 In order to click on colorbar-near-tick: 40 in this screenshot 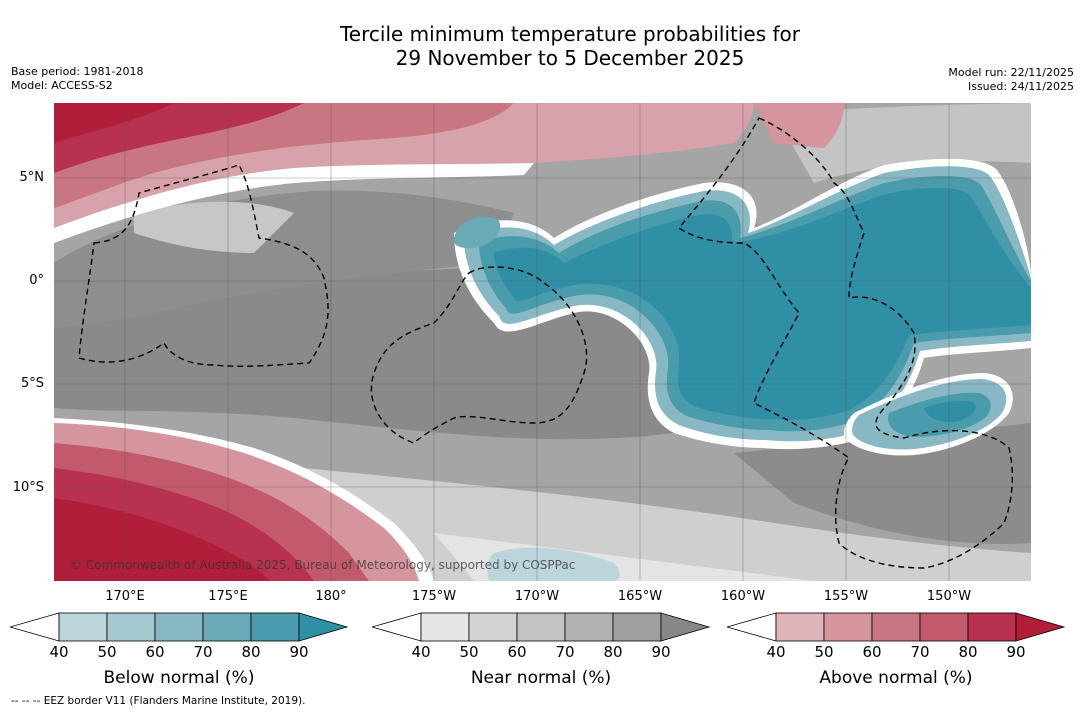, I will do `click(421, 652)`.